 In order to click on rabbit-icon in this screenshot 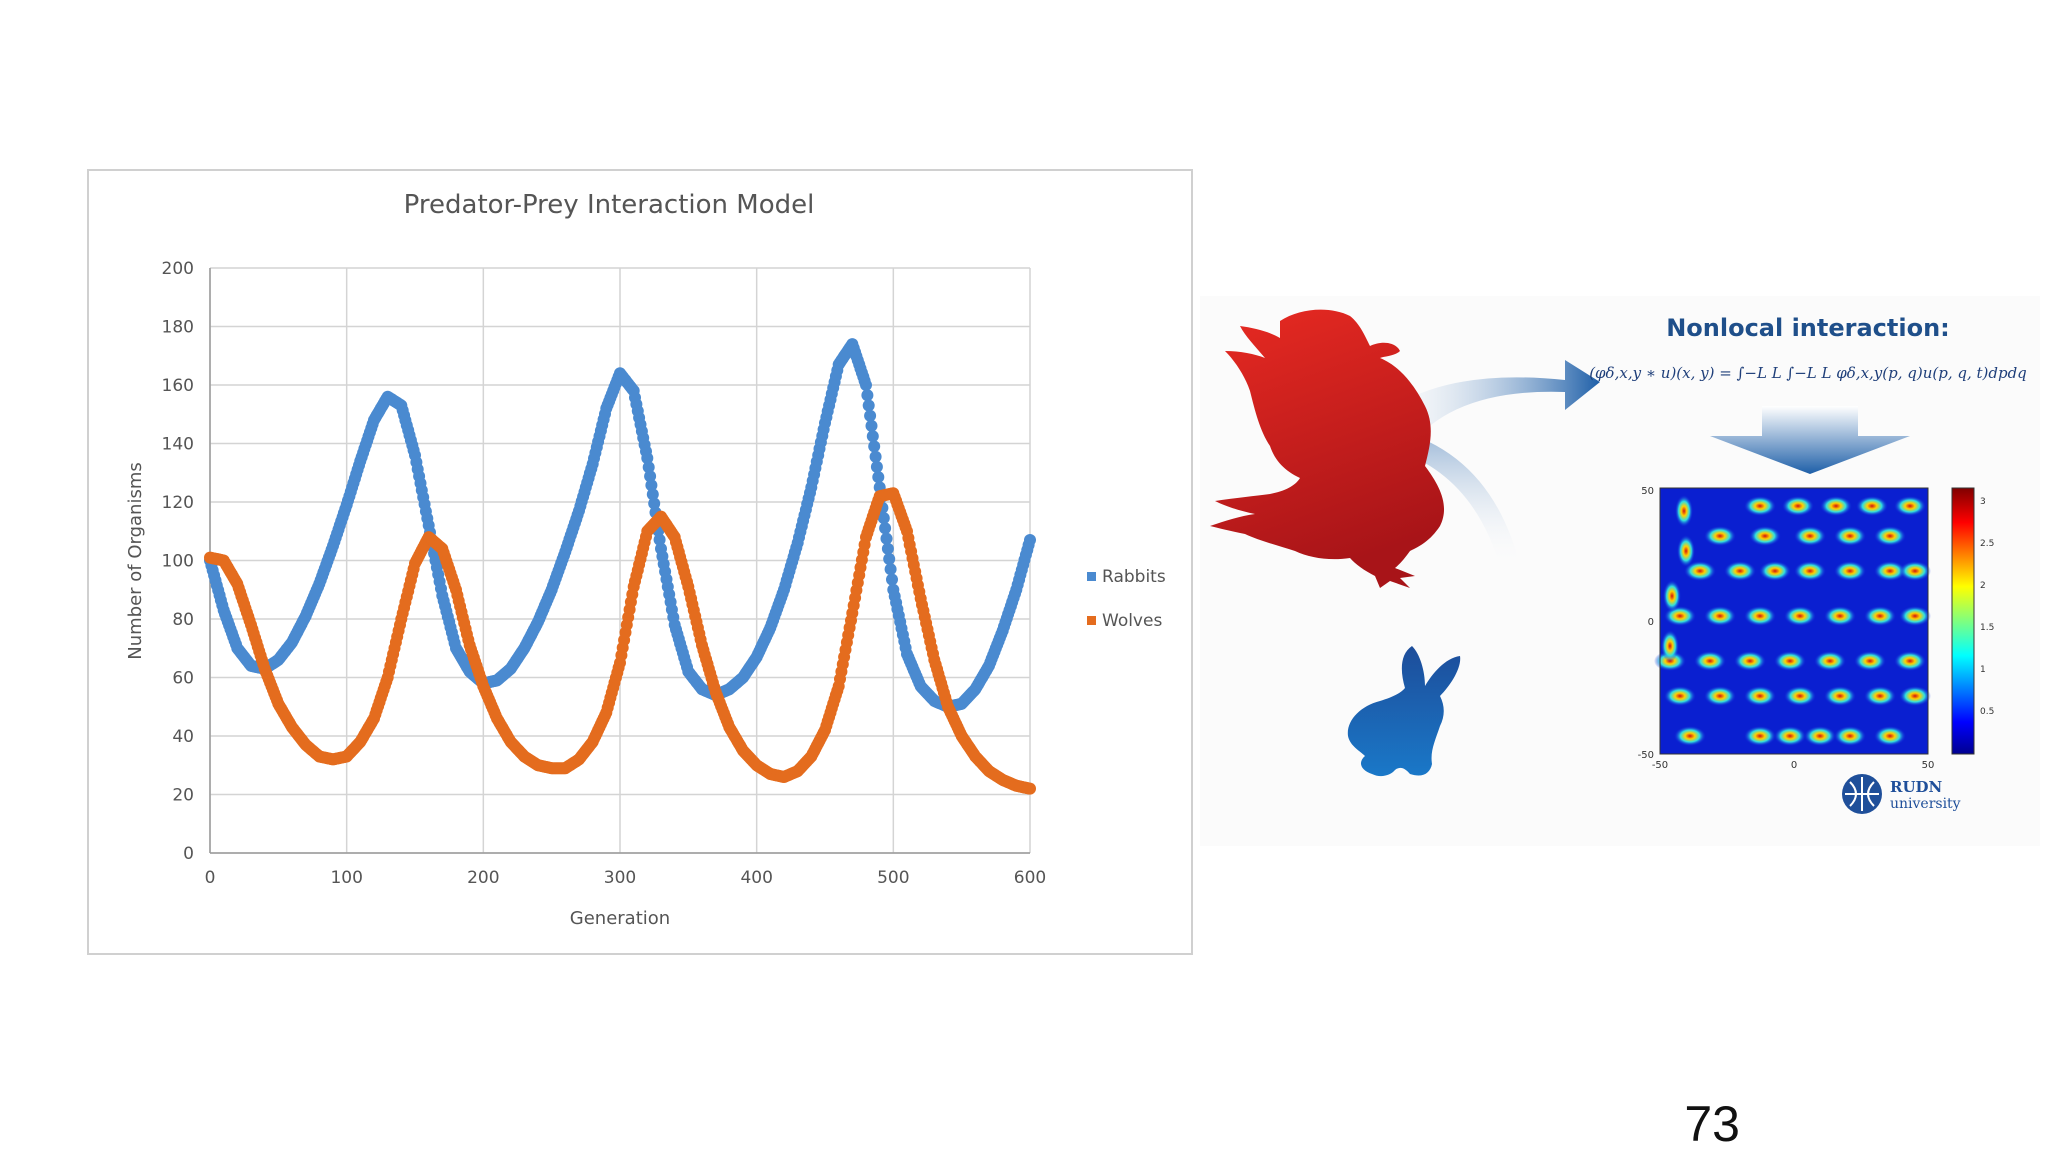, I will do `click(1404, 711)`.